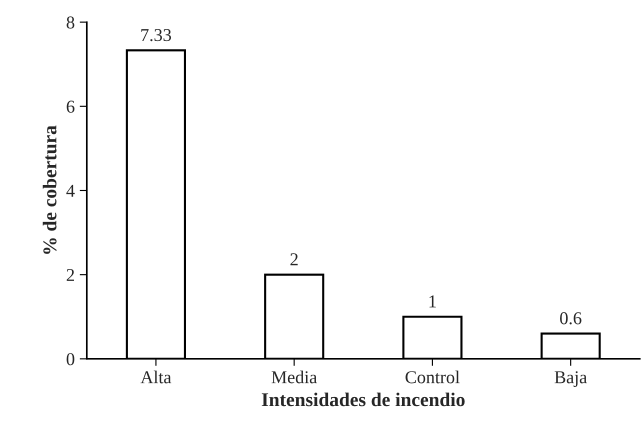 Image resolution: width=643 pixels, height=443 pixels. I want to click on x-tick-label: Baja, so click(570, 379).